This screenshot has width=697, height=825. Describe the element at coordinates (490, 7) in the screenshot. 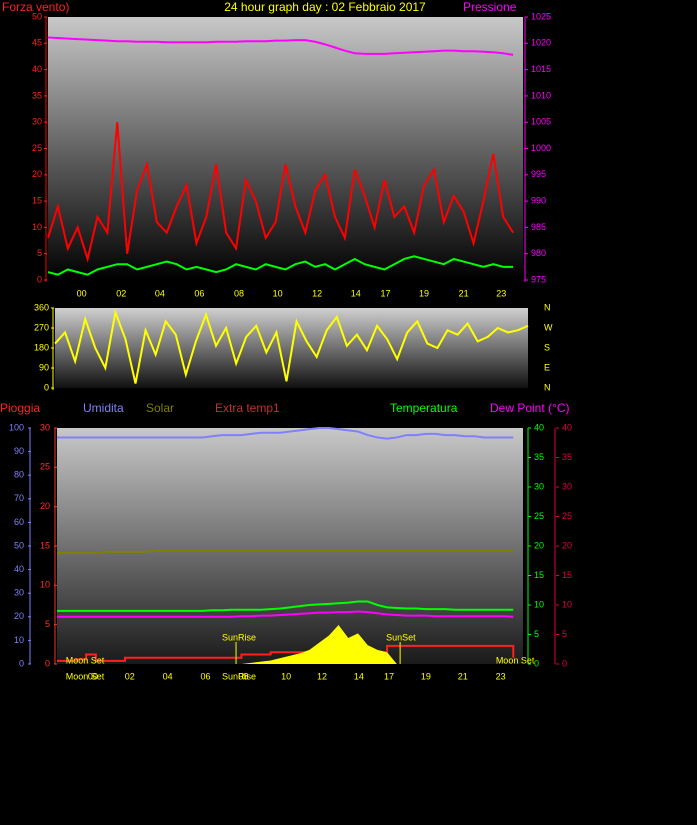

I see `y2-axis-title: Pressione` at that location.